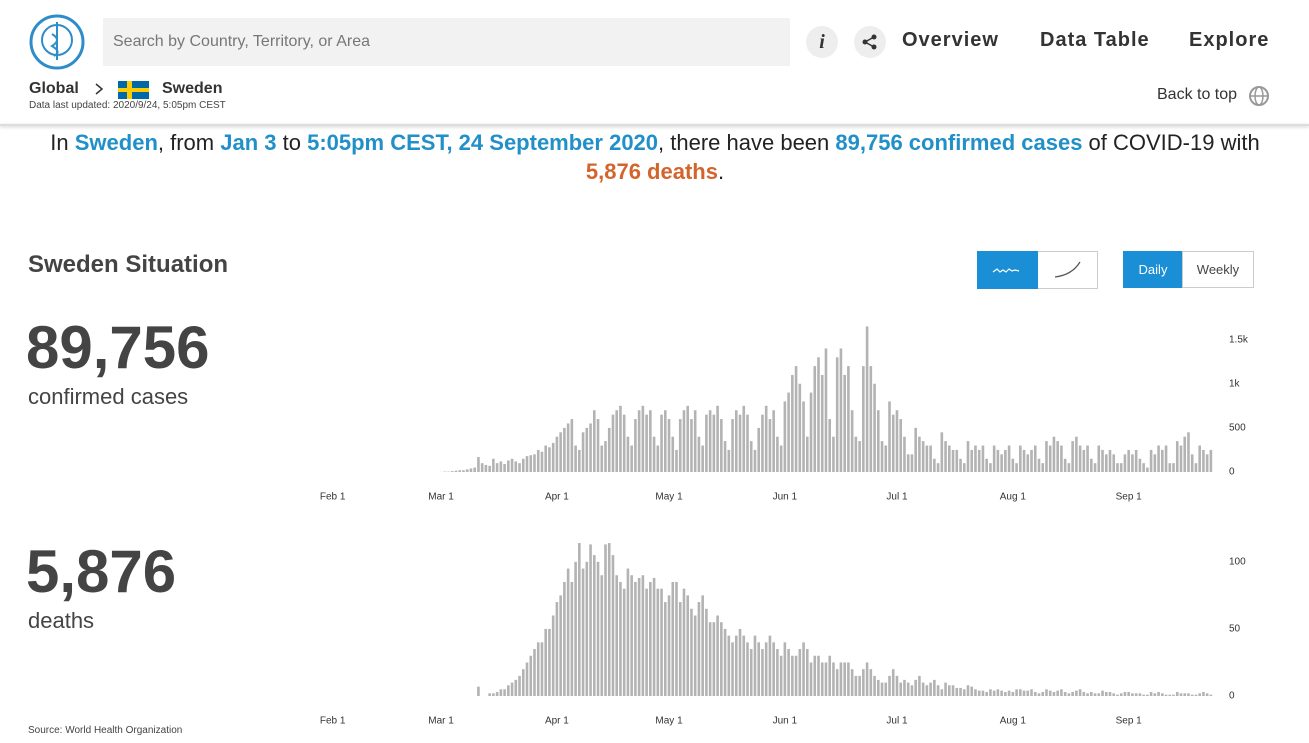  What do you see at coordinates (54, 88) in the screenshot?
I see `breadcrumb-link: Global` at bounding box center [54, 88].